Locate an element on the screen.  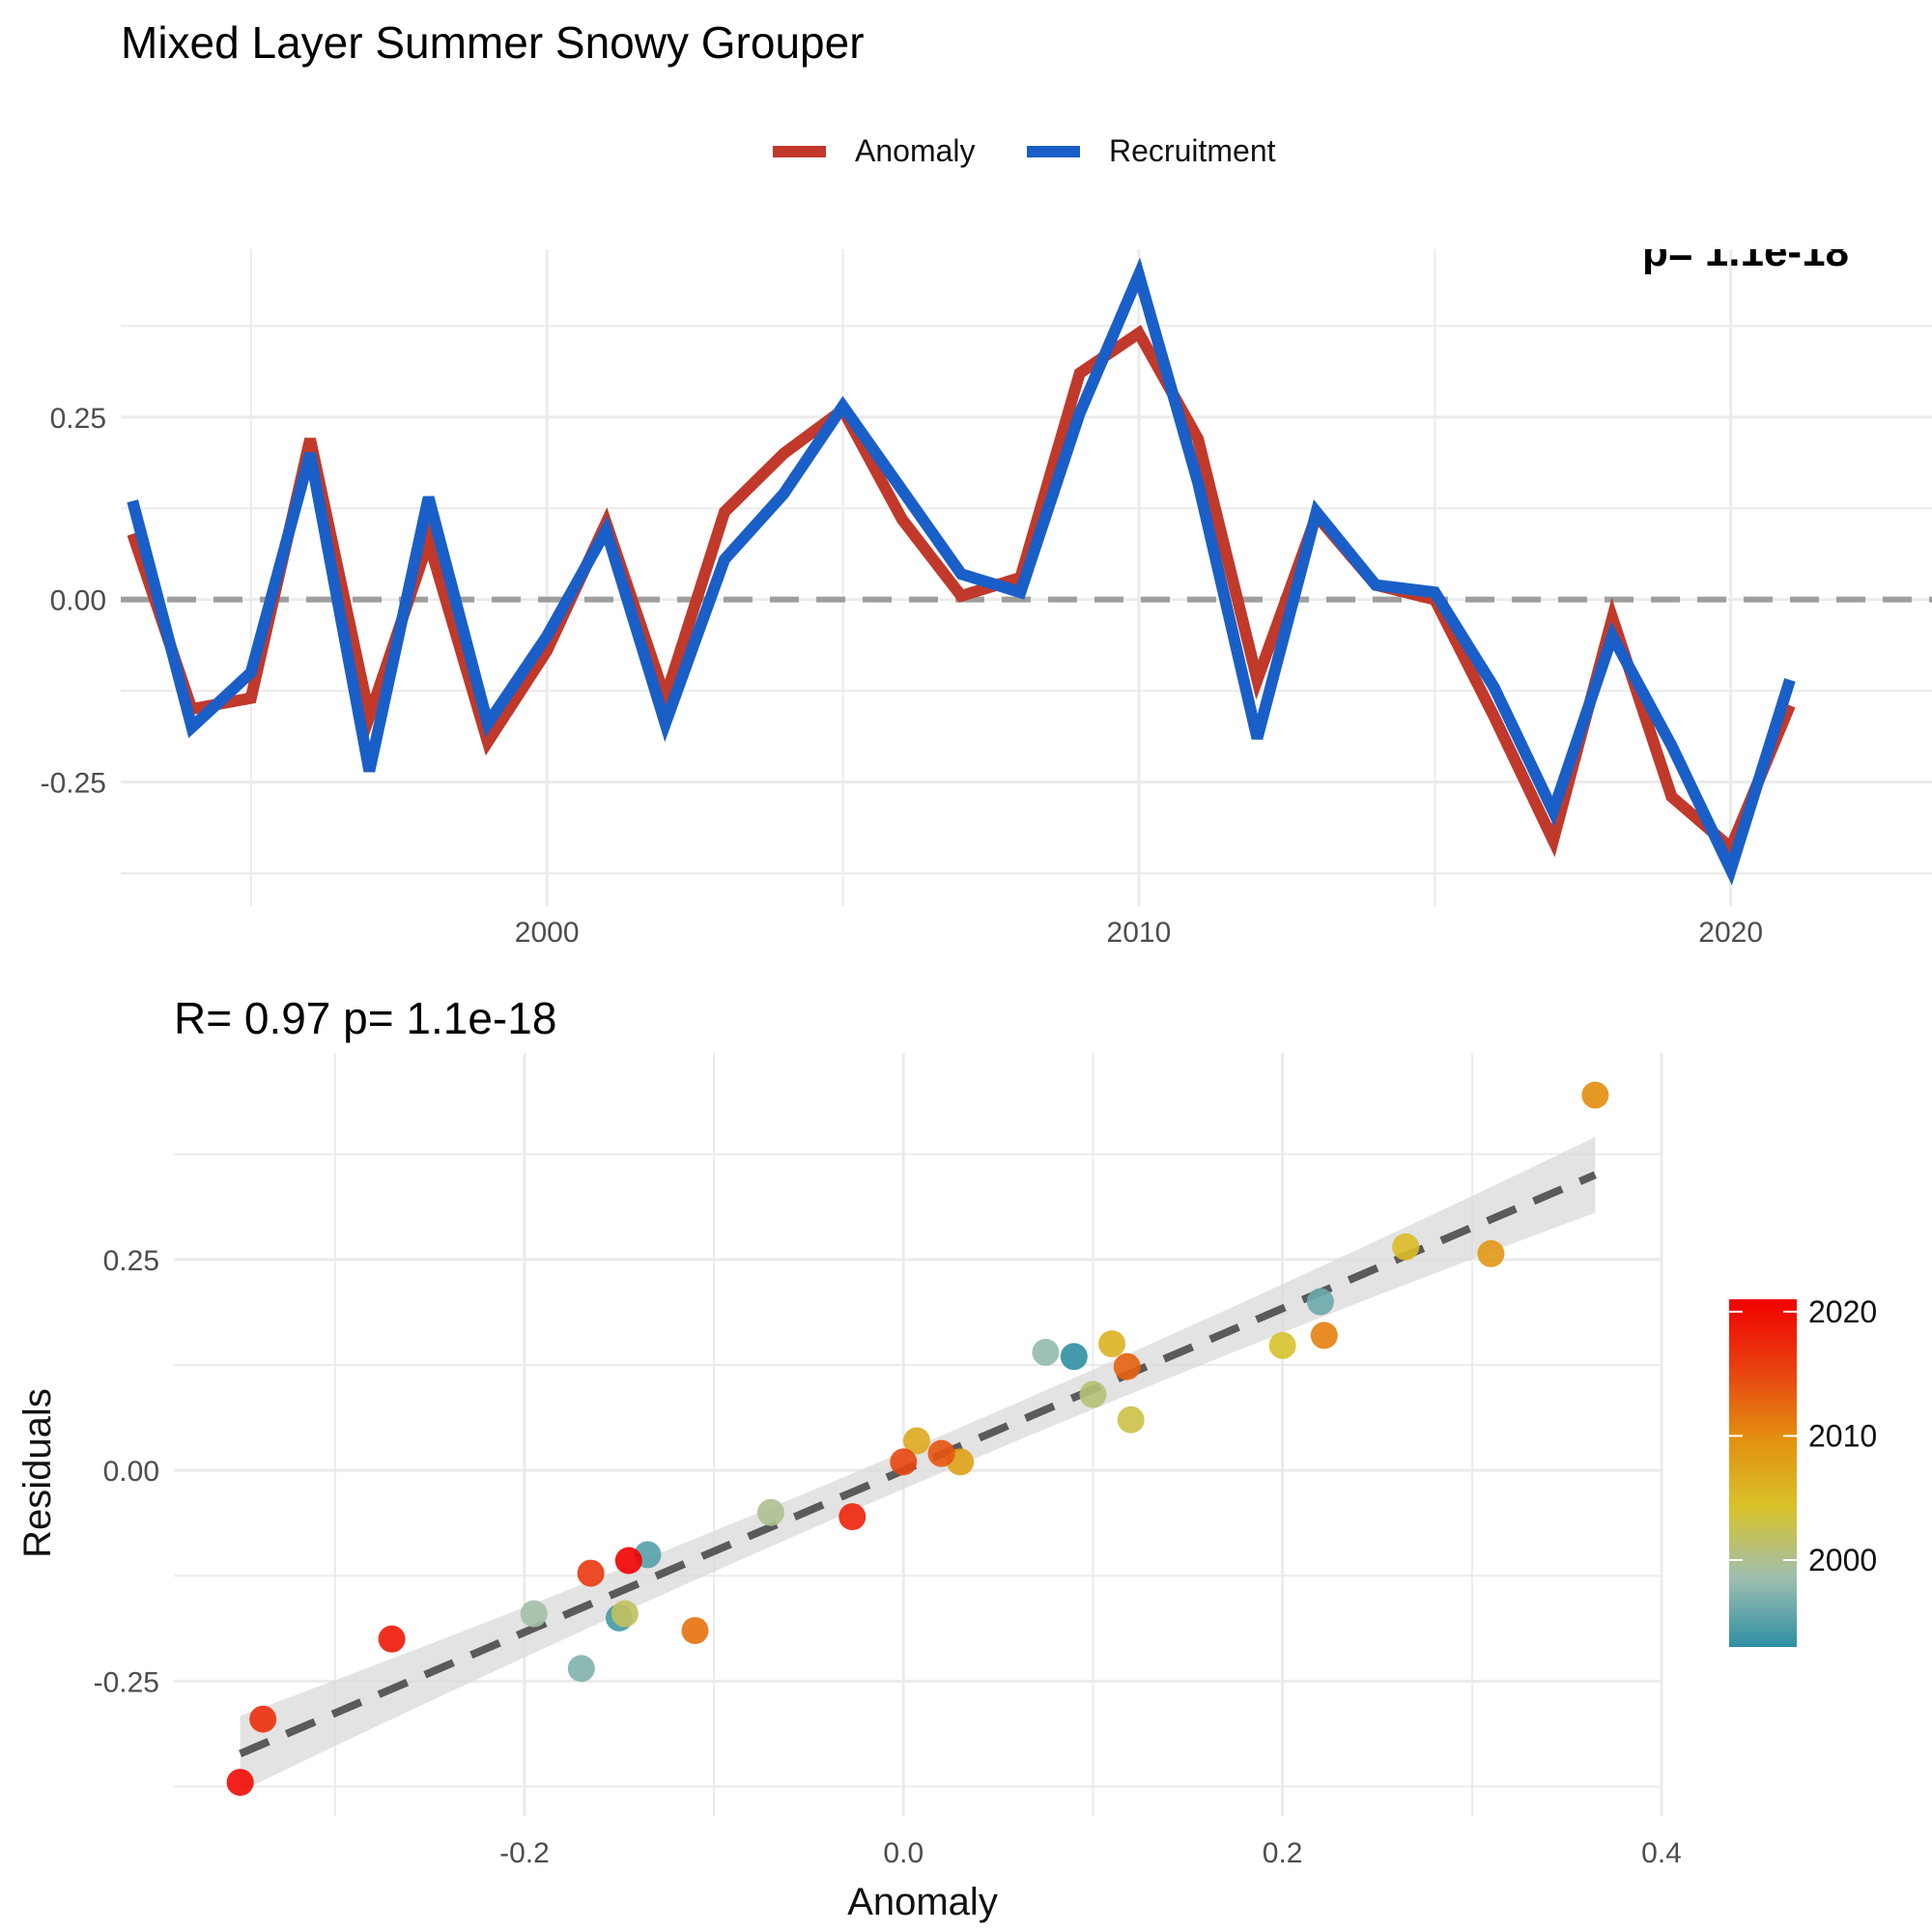
x-tick-label: 0.0 is located at coordinates (903, 1853).